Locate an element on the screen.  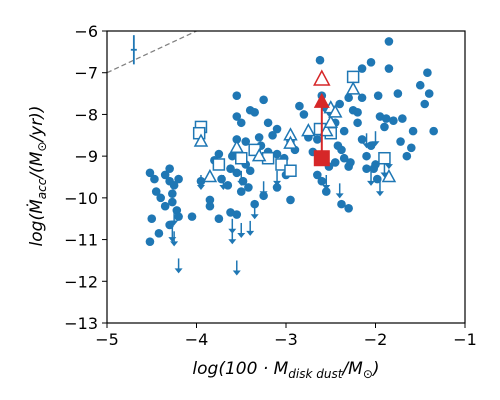
x-axis-label: log(100 · Mdisk dust/M⊙) is located at coordinates (285, 370).